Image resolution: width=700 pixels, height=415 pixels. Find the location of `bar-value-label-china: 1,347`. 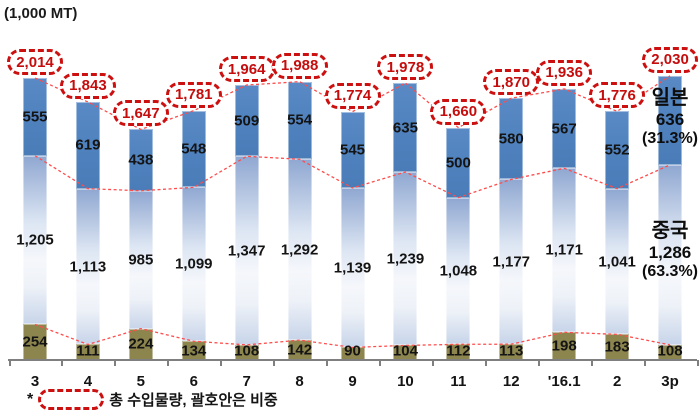

bar-value-label-china: 1,347 is located at coordinates (246, 251).